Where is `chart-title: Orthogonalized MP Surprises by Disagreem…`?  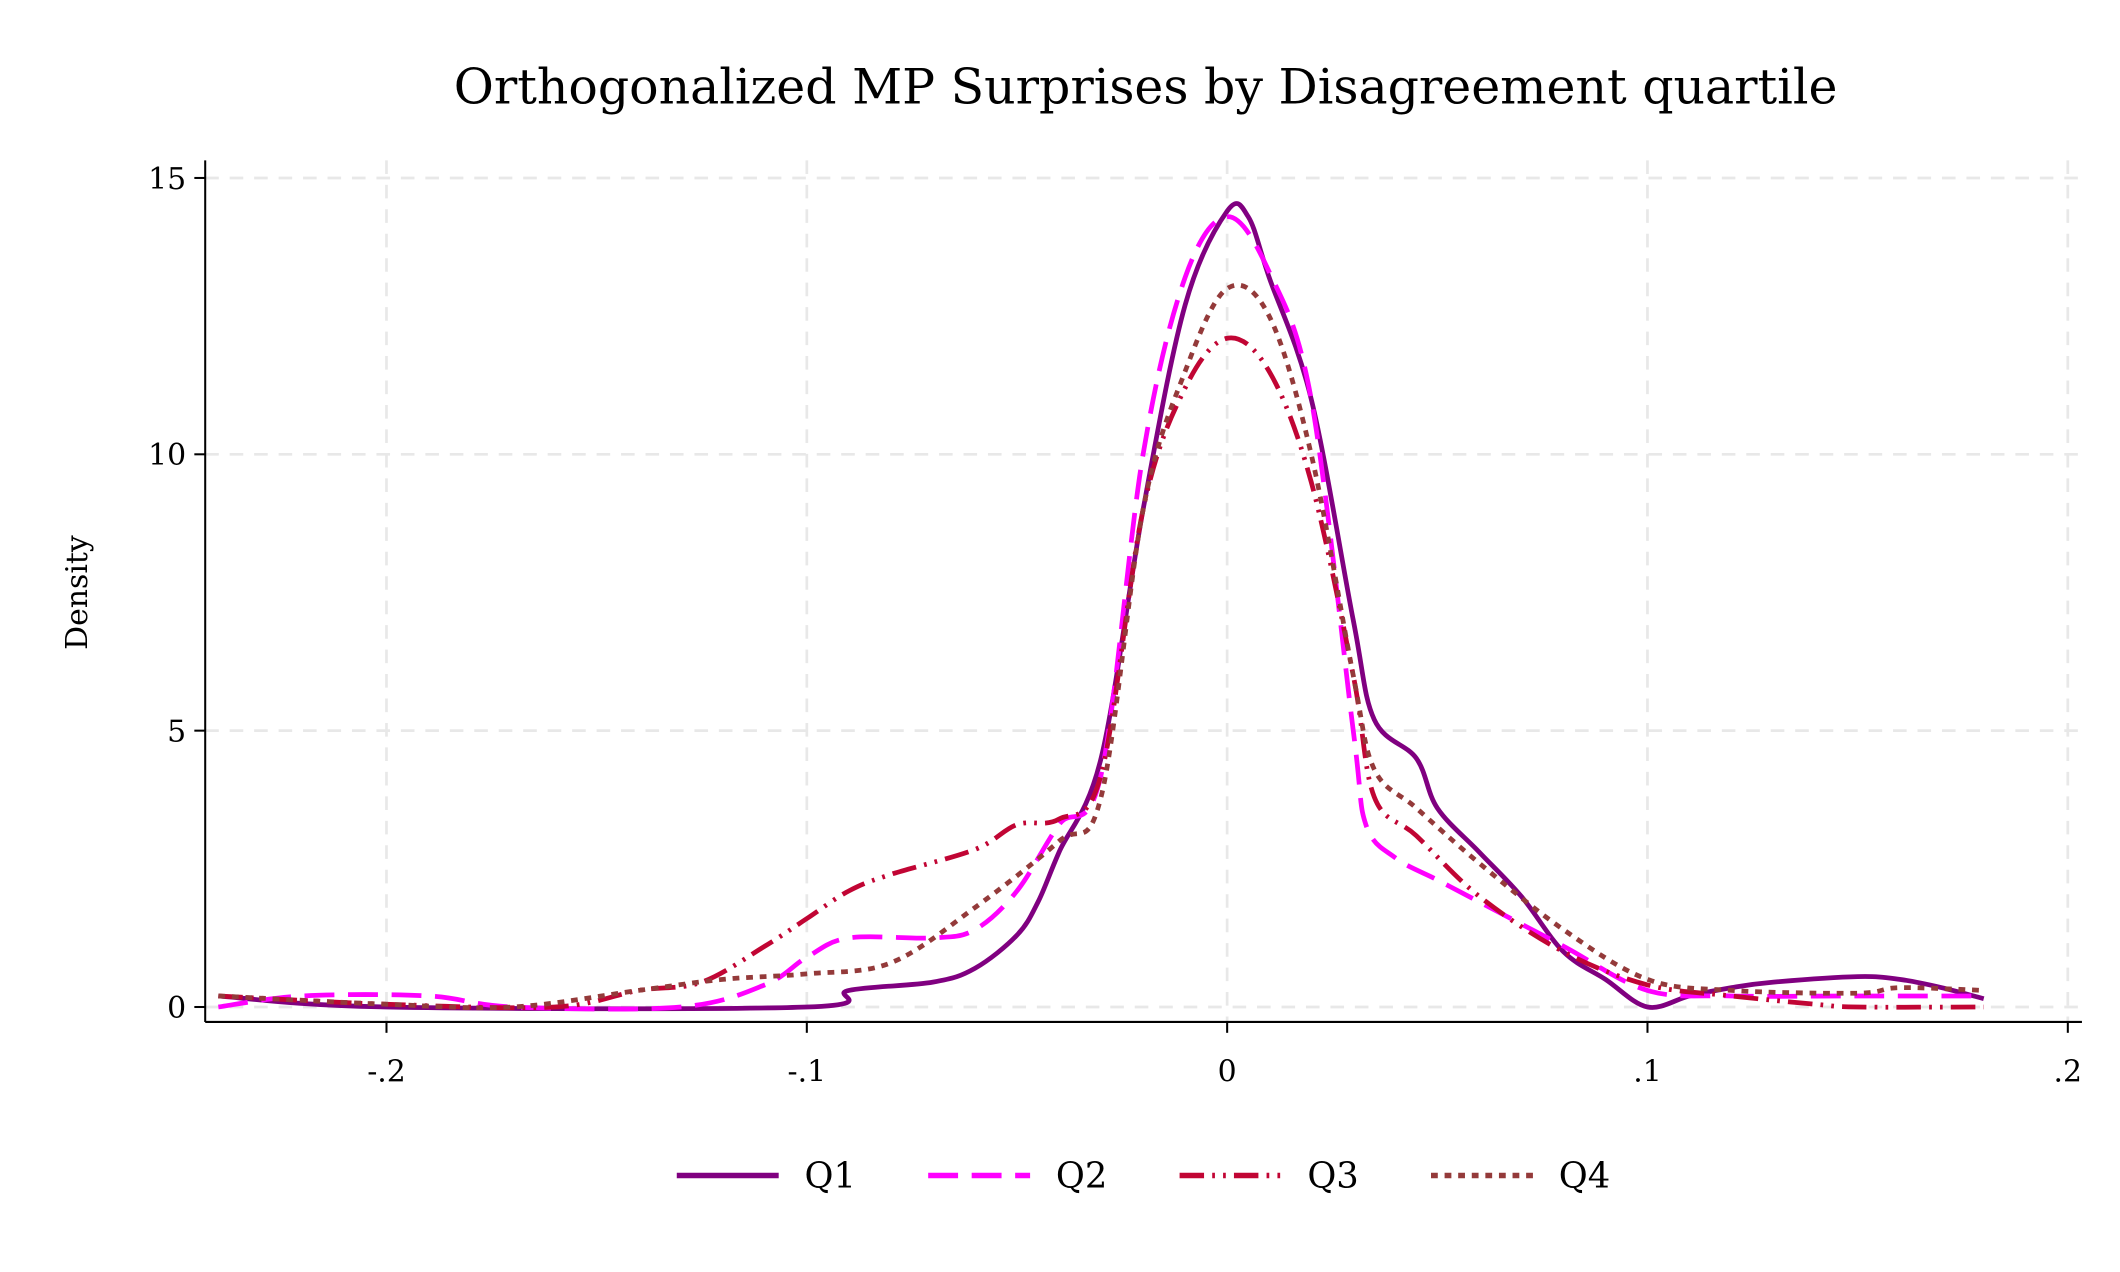 chart-title: Orthogonalized MP Surprises by Disagreem… is located at coordinates (1146, 86).